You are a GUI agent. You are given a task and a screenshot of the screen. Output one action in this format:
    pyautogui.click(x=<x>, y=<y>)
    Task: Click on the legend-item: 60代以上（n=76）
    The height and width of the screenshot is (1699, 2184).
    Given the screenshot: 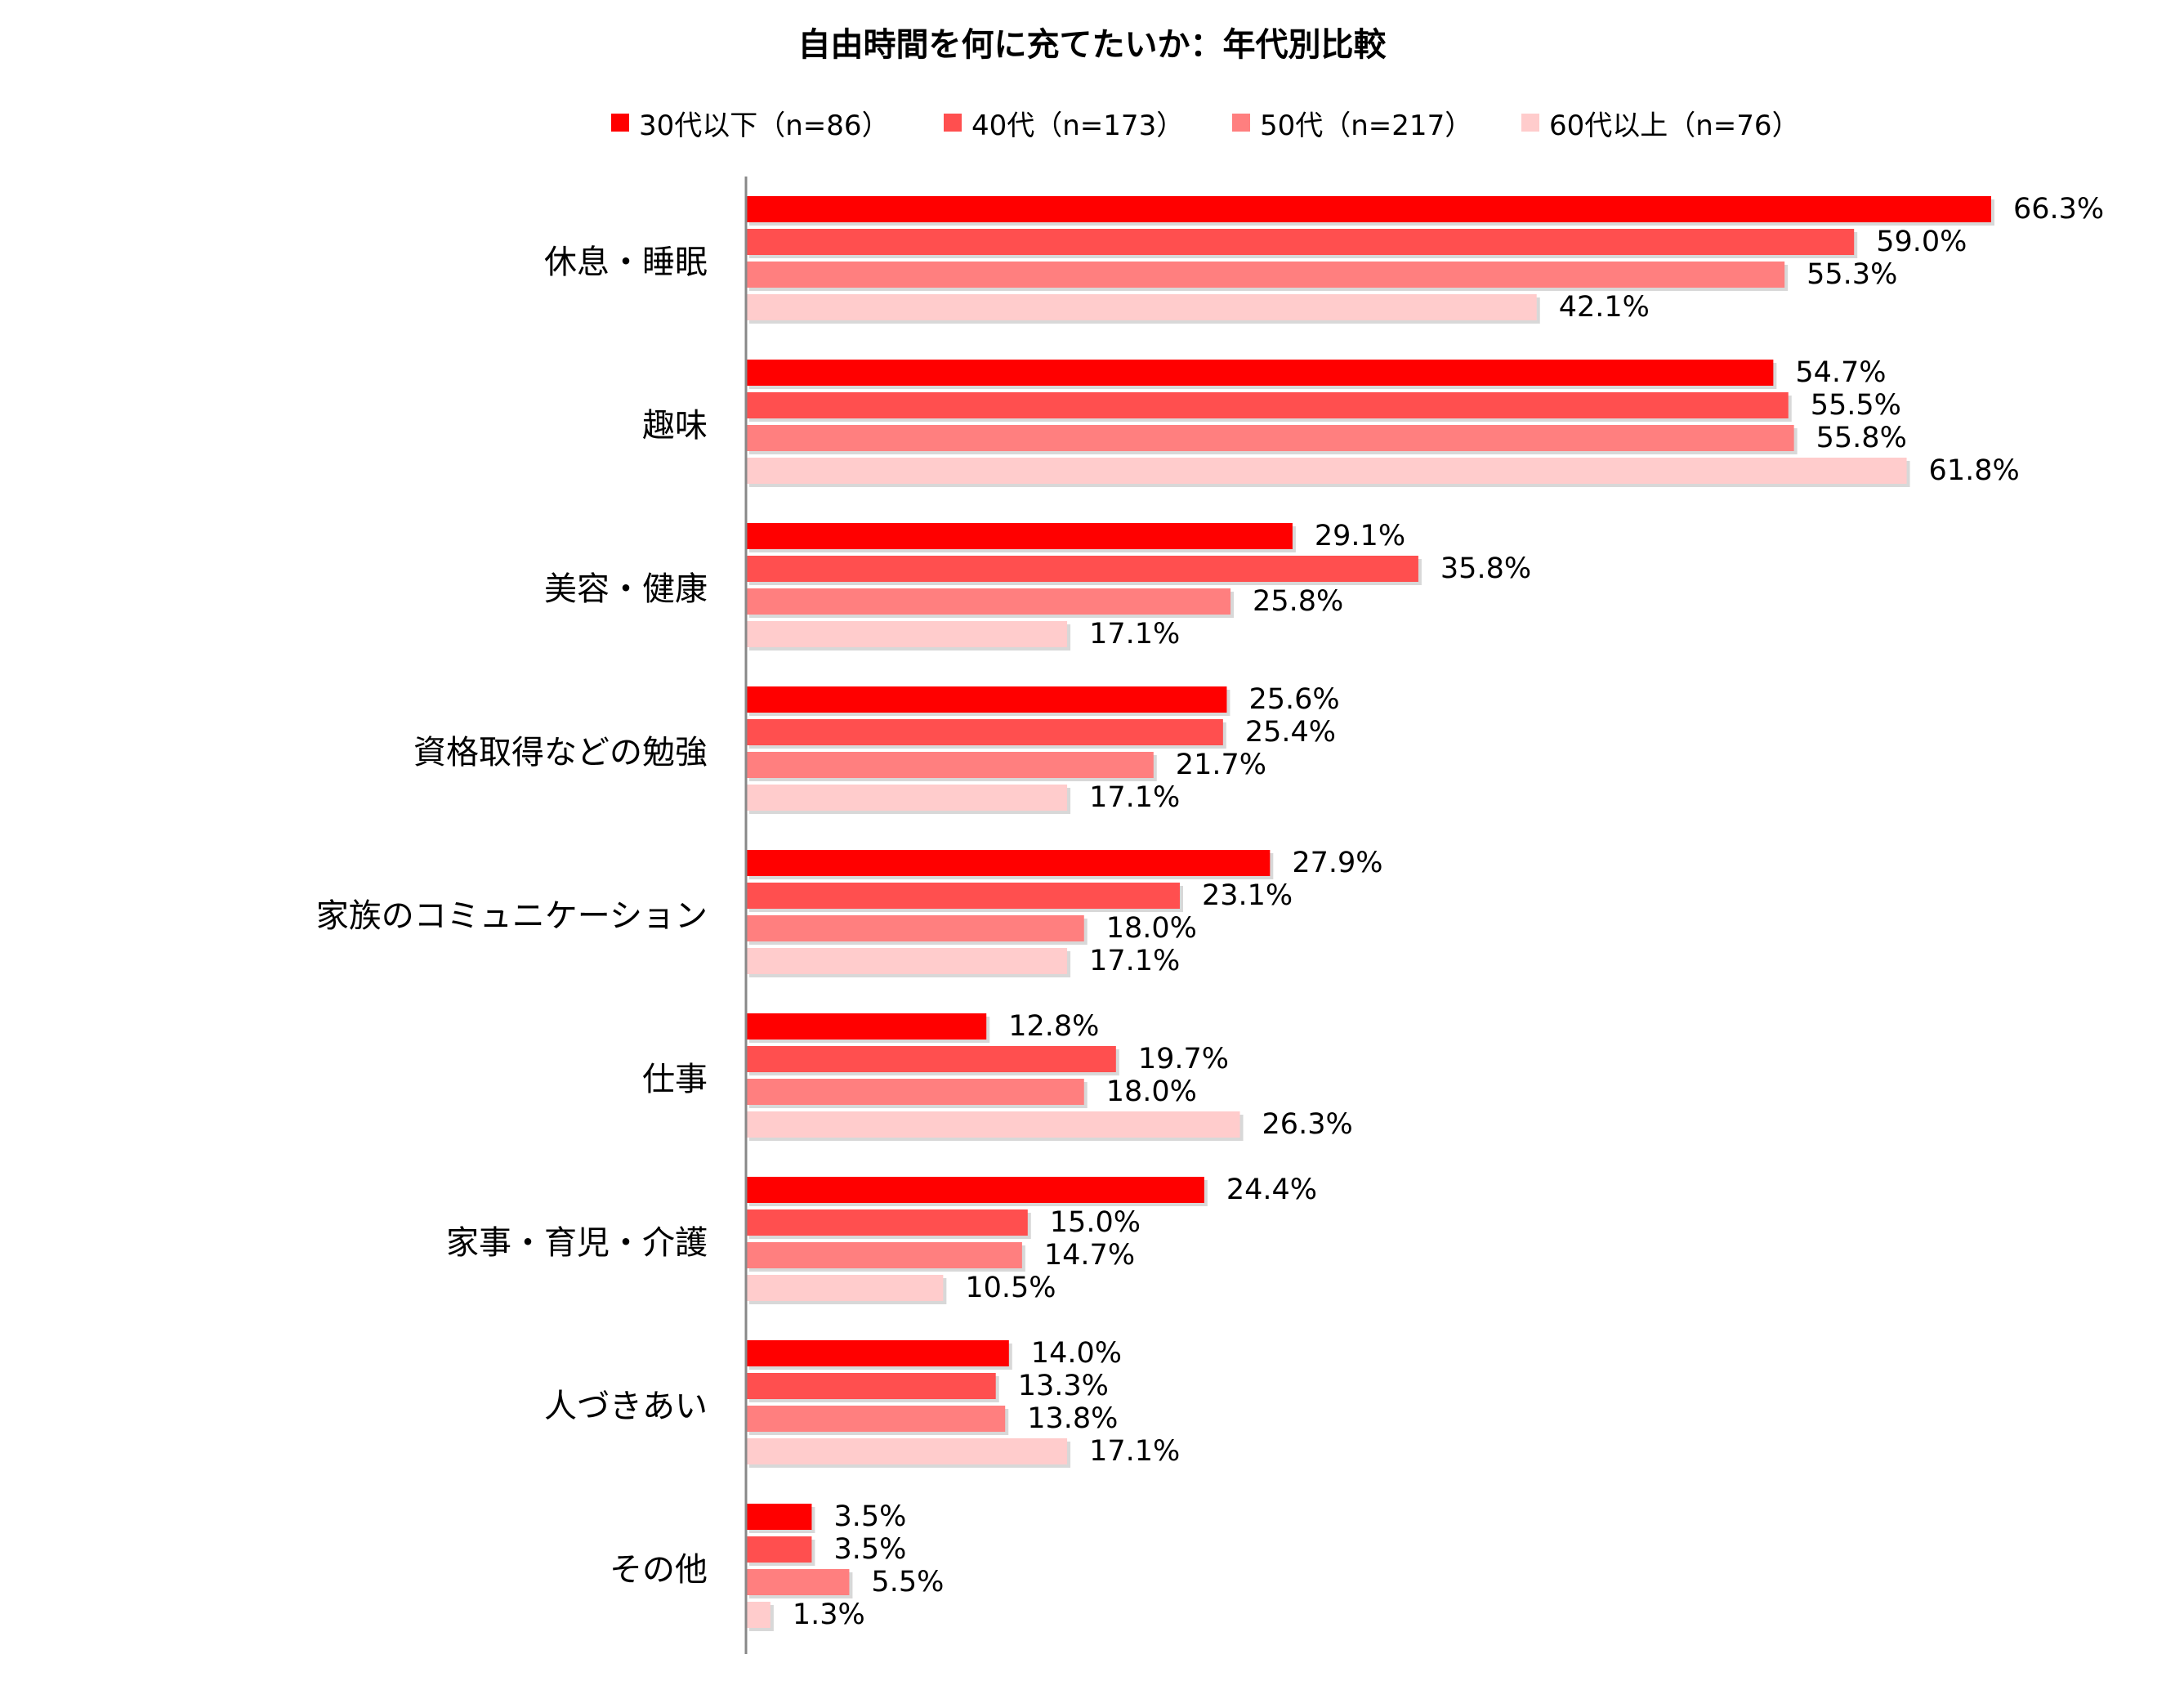 What is the action you would take?
    pyautogui.click(x=1660, y=123)
    